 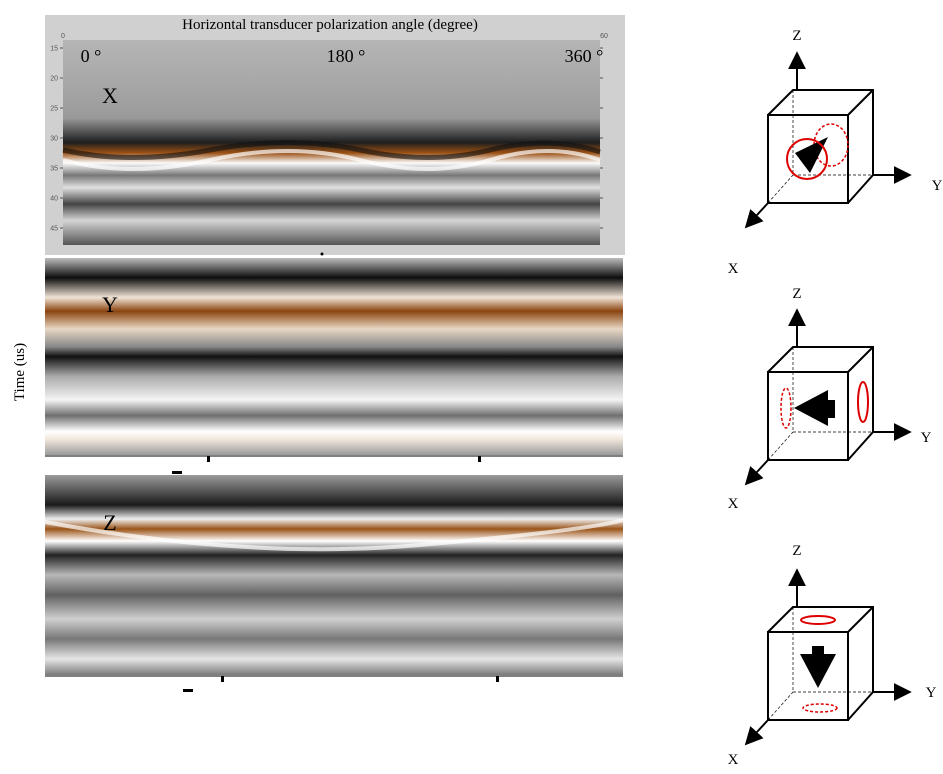 What do you see at coordinates (54, 169) in the screenshot?
I see `time-tick: 35` at bounding box center [54, 169].